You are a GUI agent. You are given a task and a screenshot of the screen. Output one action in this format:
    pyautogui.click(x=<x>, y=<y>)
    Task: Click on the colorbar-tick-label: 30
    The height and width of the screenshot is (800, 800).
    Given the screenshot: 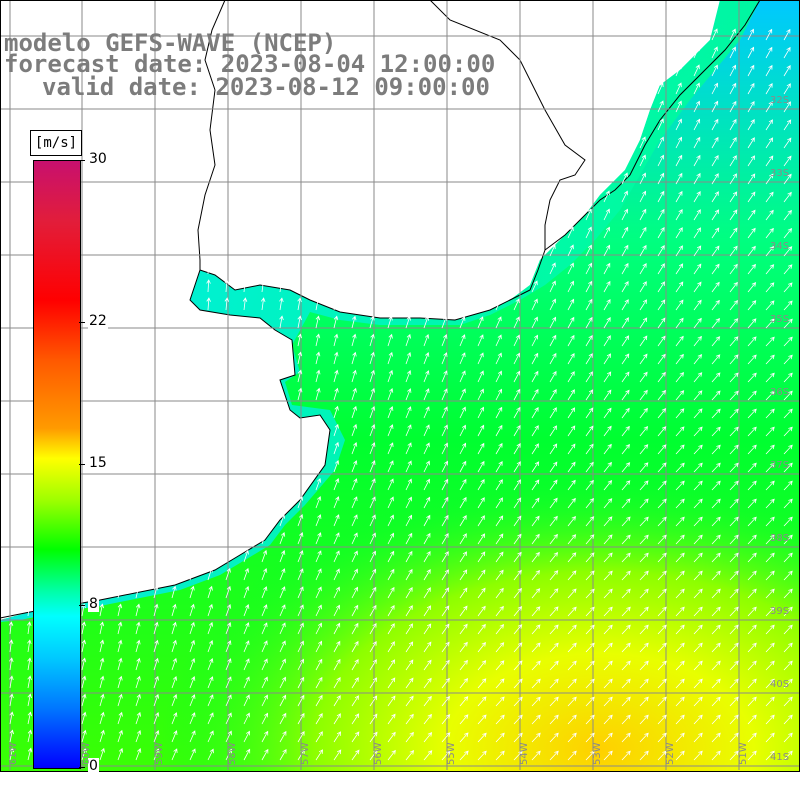 What is the action you would take?
    pyautogui.click(x=98, y=159)
    